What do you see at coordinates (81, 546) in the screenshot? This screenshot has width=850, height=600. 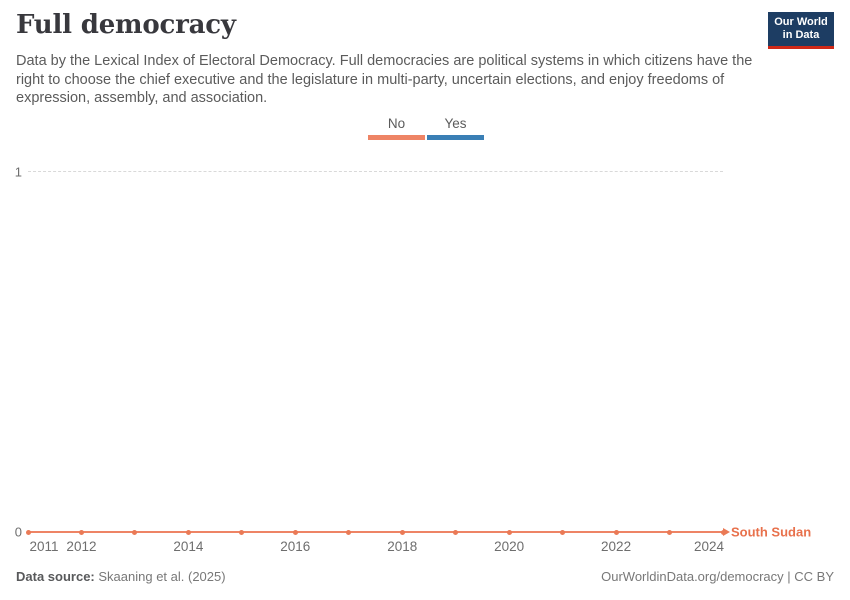 I see `x-tick-label: 2012` at bounding box center [81, 546].